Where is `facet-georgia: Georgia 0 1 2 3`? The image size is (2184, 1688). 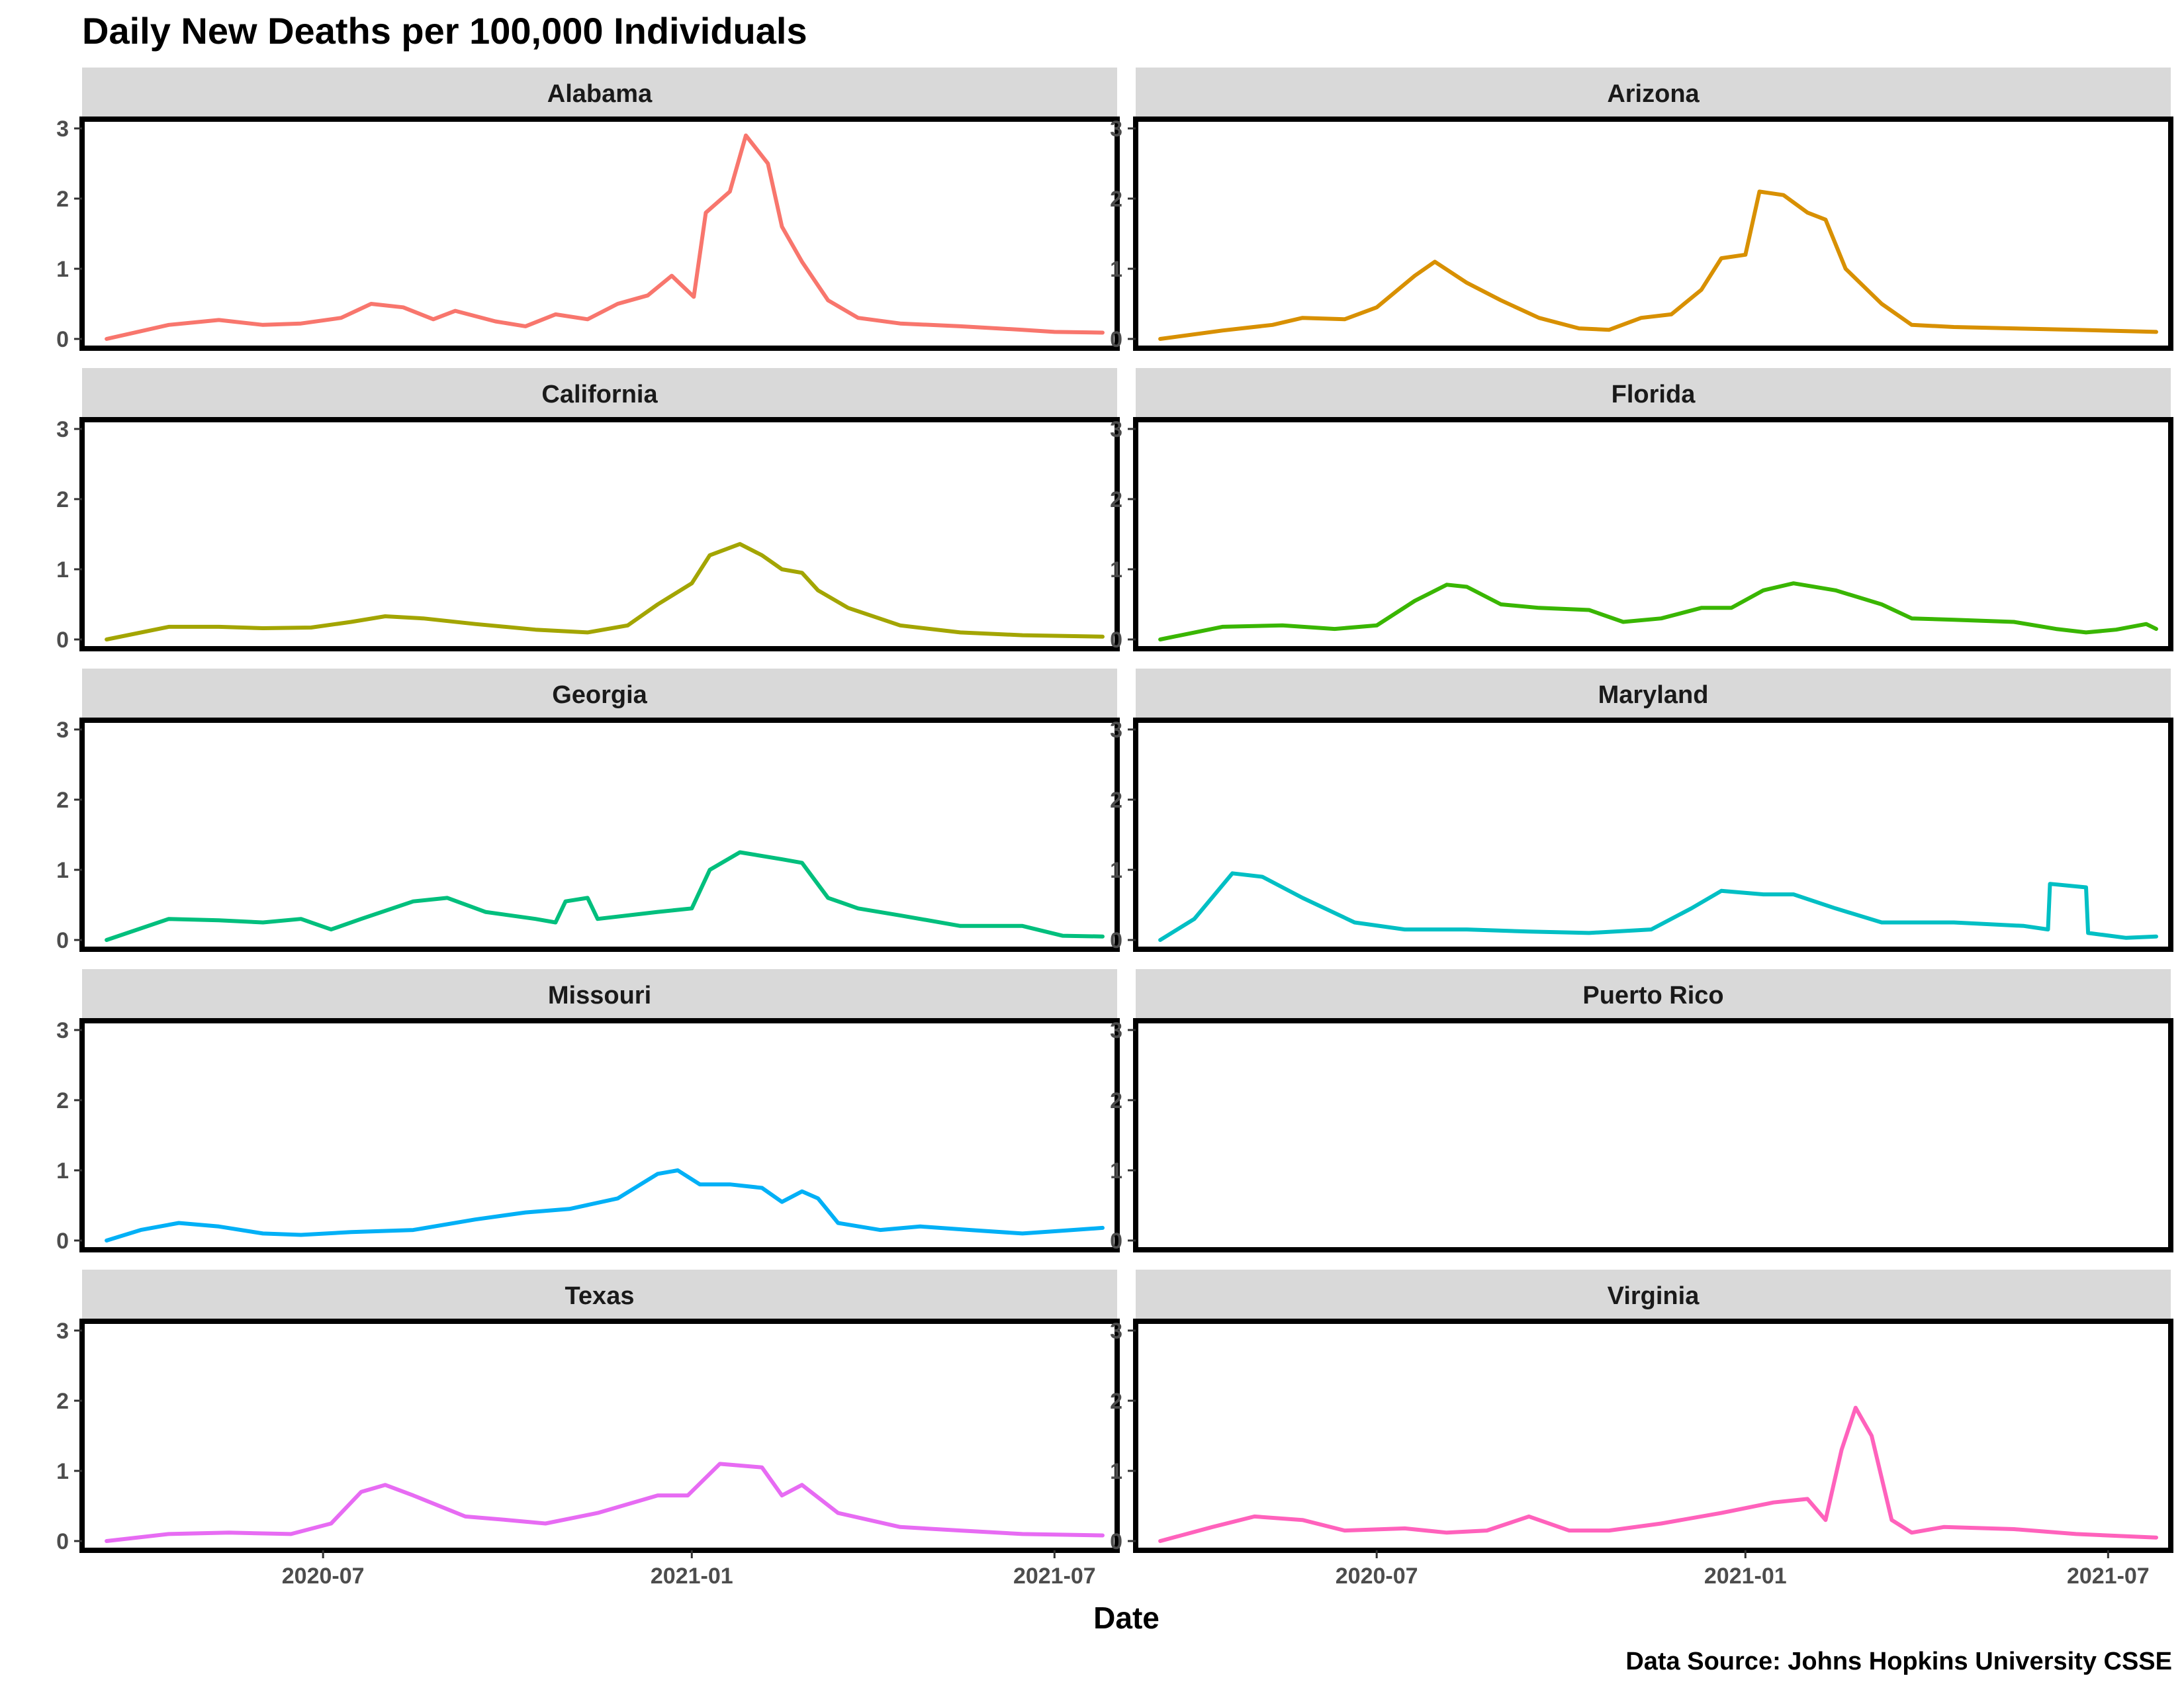
facet-georgia: Georgia 0 1 2 3 is located at coordinates (588, 811).